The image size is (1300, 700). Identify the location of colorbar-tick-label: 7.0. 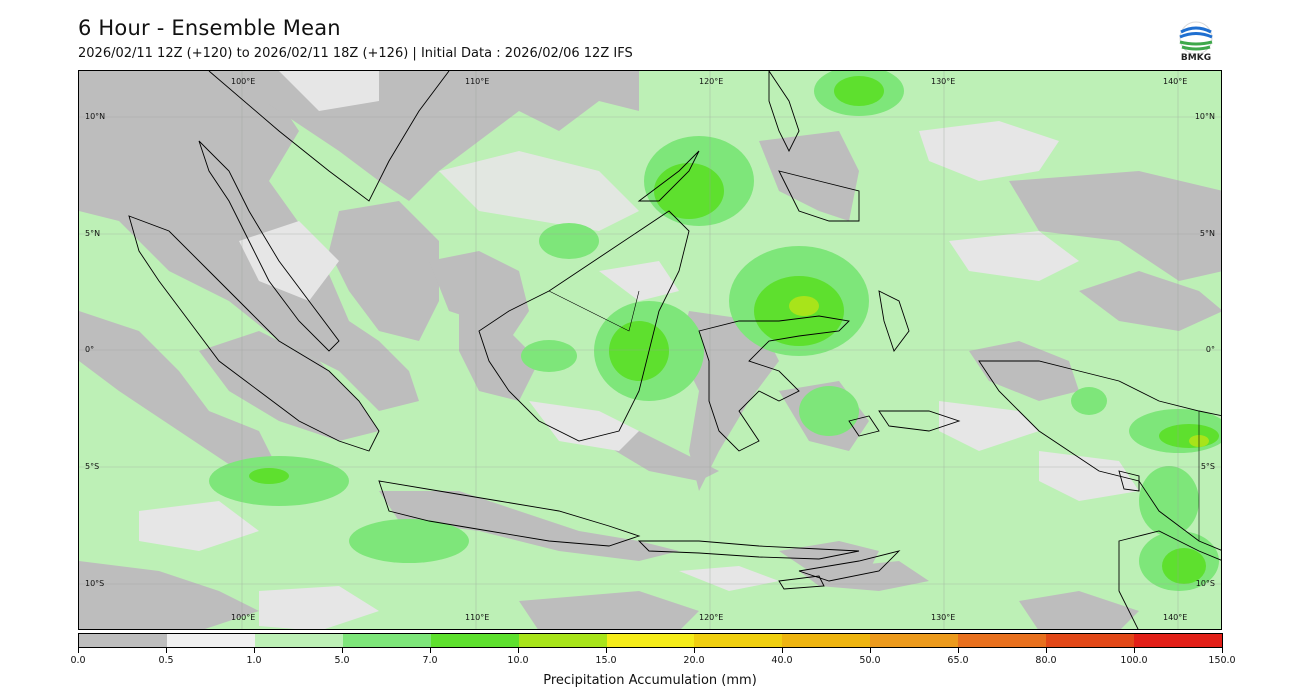
(430, 660).